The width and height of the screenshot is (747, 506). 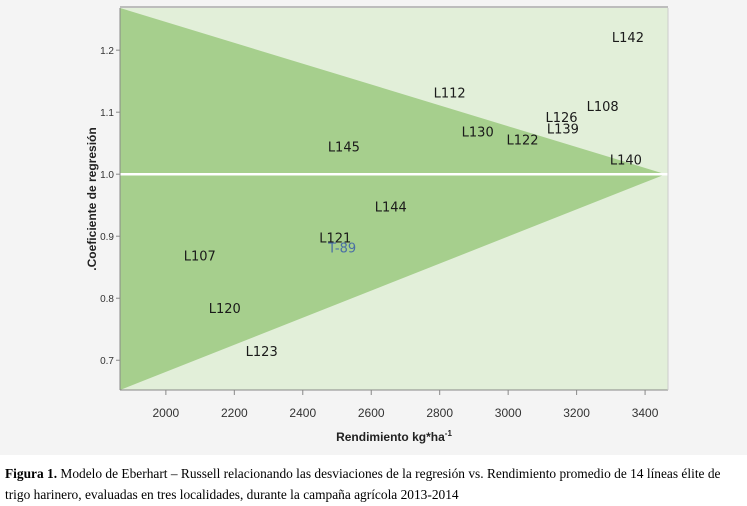 I want to click on x-tick-label: 3200, so click(x=576, y=413).